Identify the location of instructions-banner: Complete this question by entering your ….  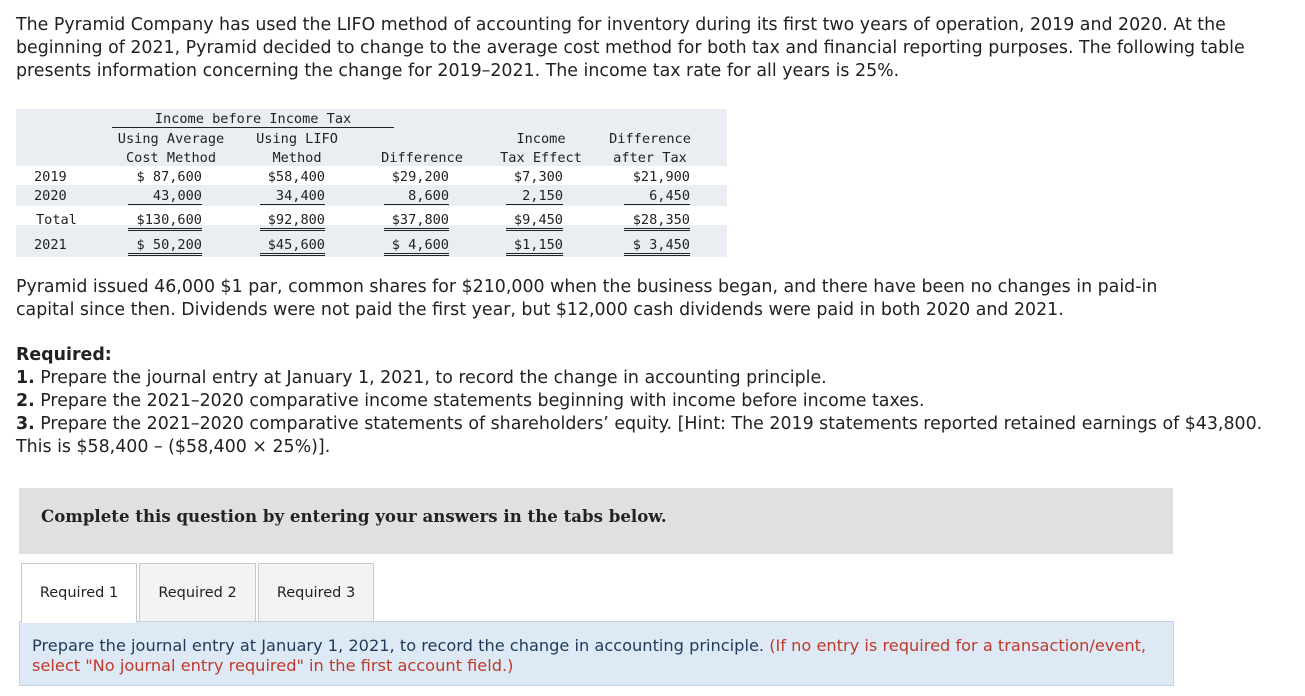
(596, 521).